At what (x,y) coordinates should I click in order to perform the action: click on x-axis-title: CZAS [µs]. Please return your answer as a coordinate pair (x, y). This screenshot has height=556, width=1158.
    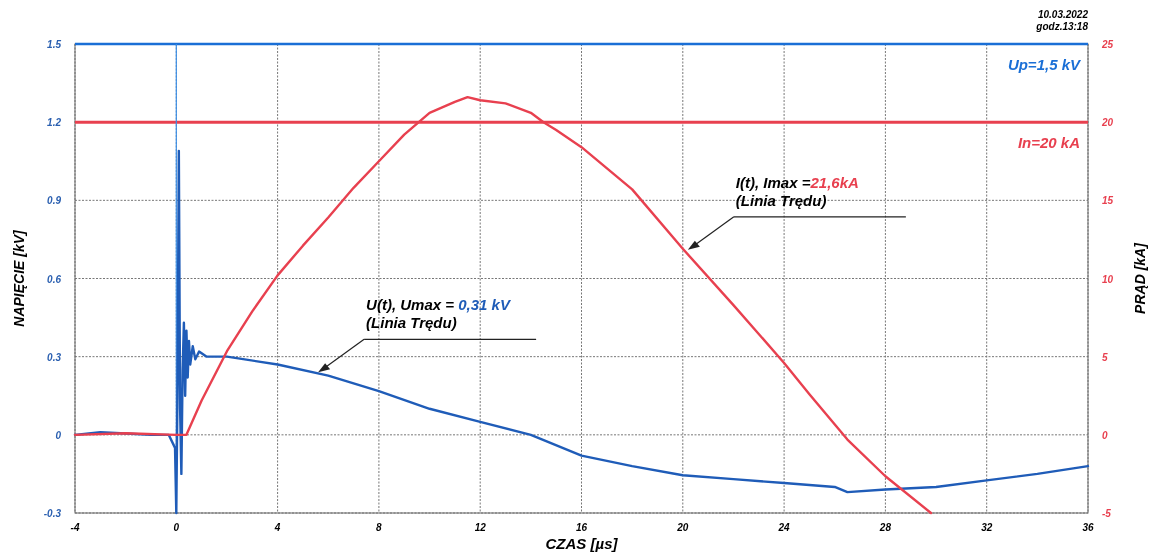
    Looking at the image, I should click on (582, 543).